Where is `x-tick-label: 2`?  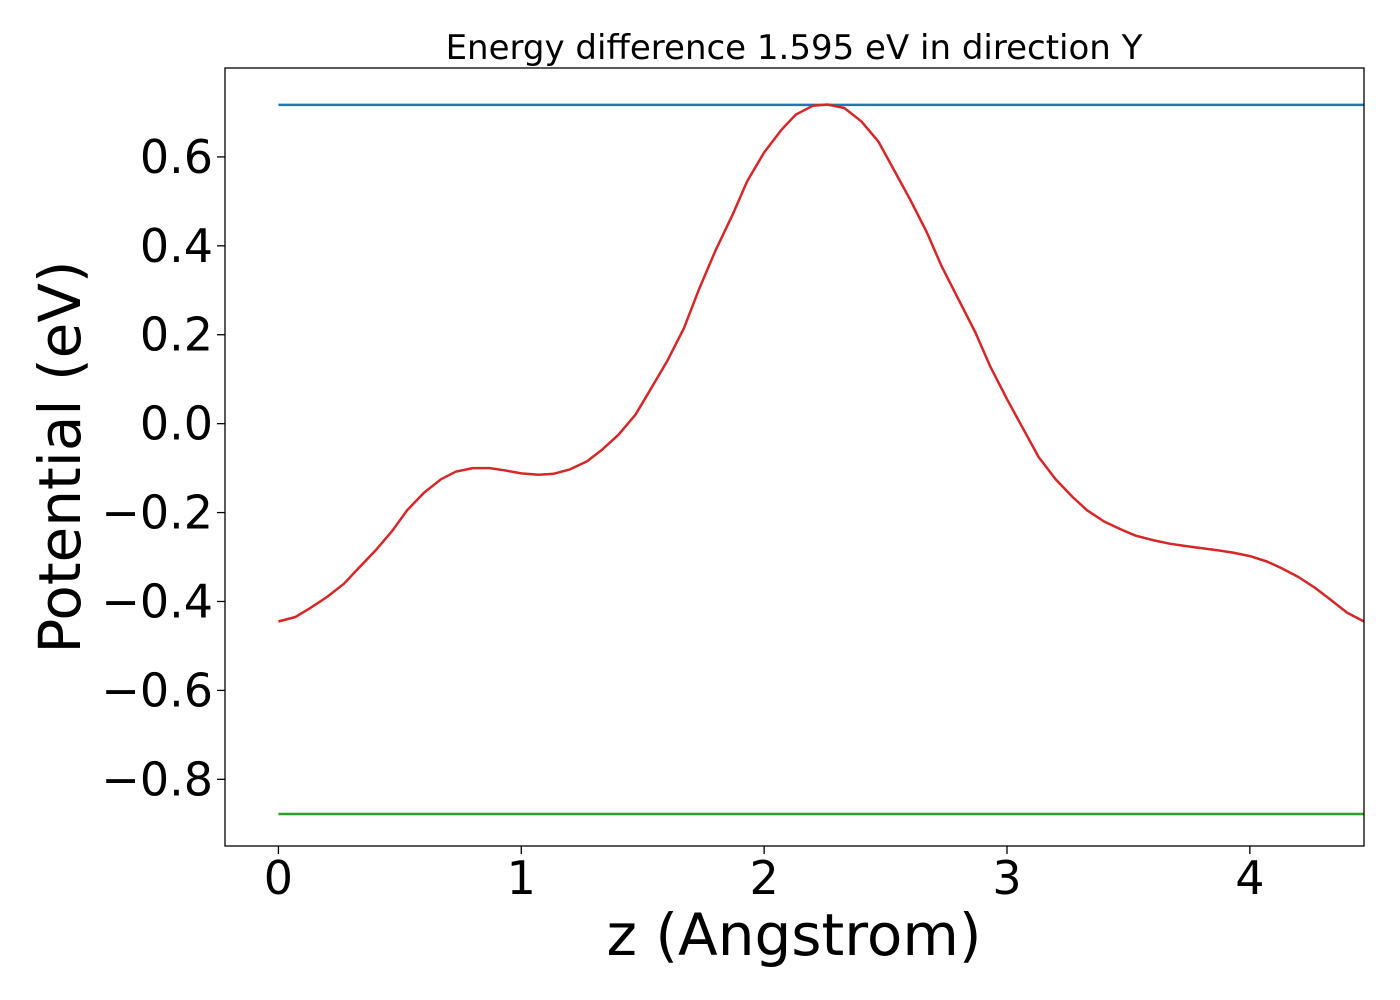
x-tick-label: 2 is located at coordinates (764, 878).